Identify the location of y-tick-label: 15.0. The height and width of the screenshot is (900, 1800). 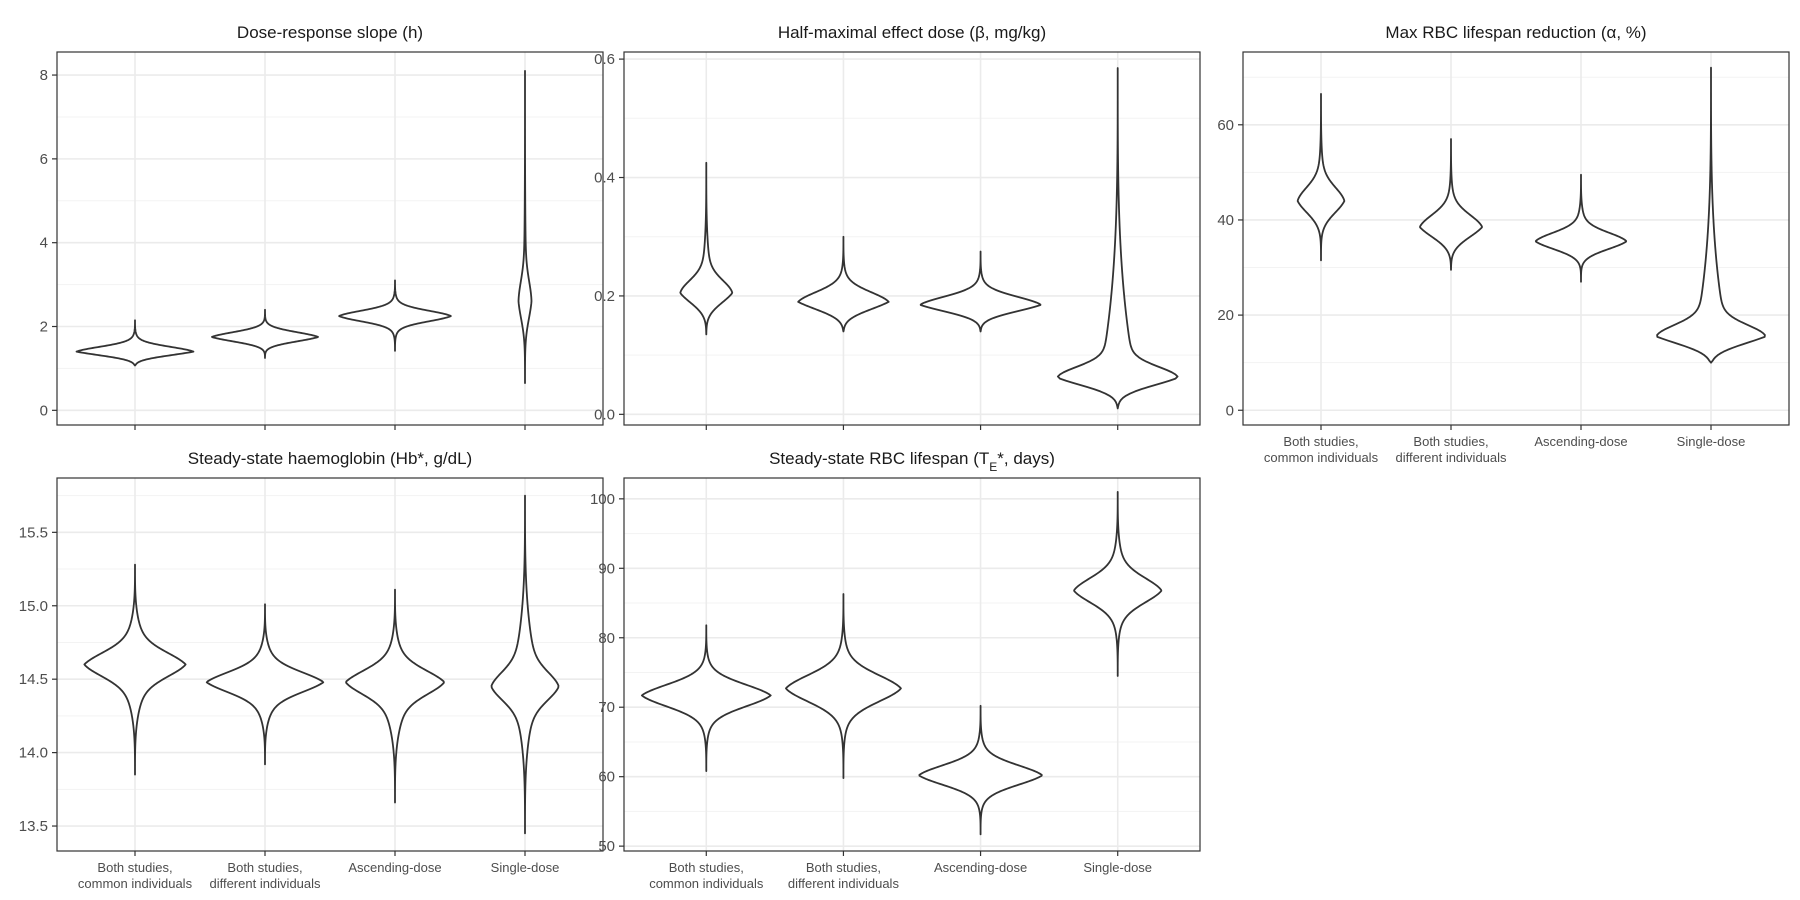
(33, 606).